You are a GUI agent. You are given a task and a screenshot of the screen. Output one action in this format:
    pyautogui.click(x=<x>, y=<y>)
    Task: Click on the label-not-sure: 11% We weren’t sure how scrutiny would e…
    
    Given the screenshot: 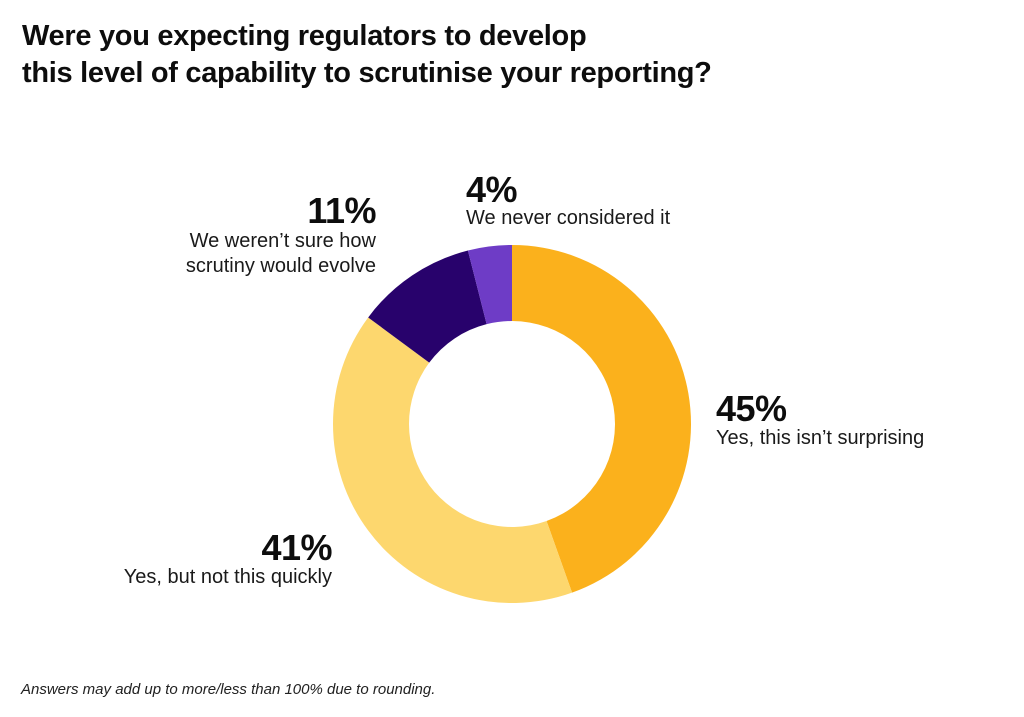 What is the action you would take?
    pyautogui.click(x=281, y=234)
    